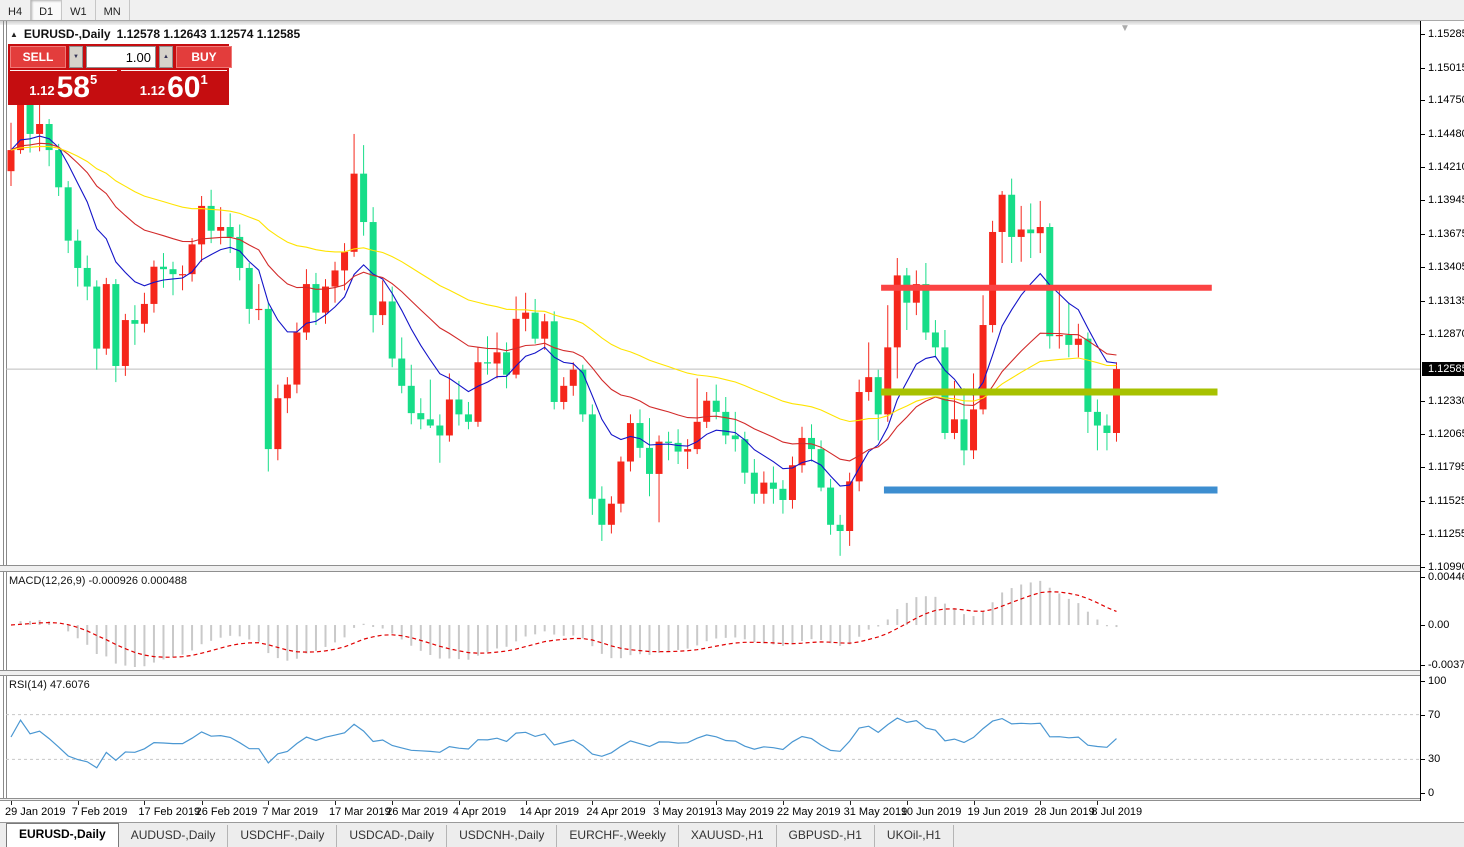 Image resolution: width=1464 pixels, height=847 pixels. What do you see at coordinates (502, 836) in the screenshot?
I see `tab-usdcnh-daily: USDCNH-,Daily` at bounding box center [502, 836].